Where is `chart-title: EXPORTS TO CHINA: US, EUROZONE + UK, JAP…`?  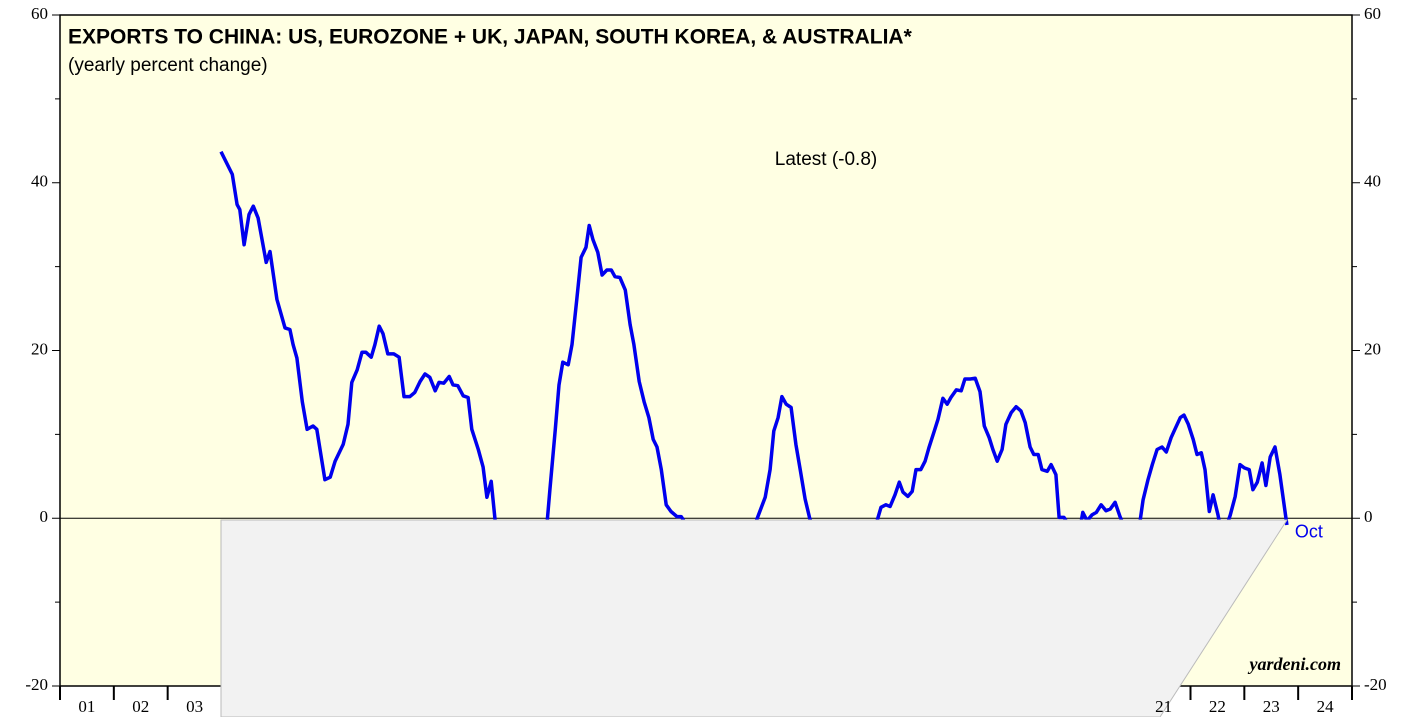 chart-title: EXPORTS TO CHINA: US, EUROZONE + UK, JAP… is located at coordinates (490, 37).